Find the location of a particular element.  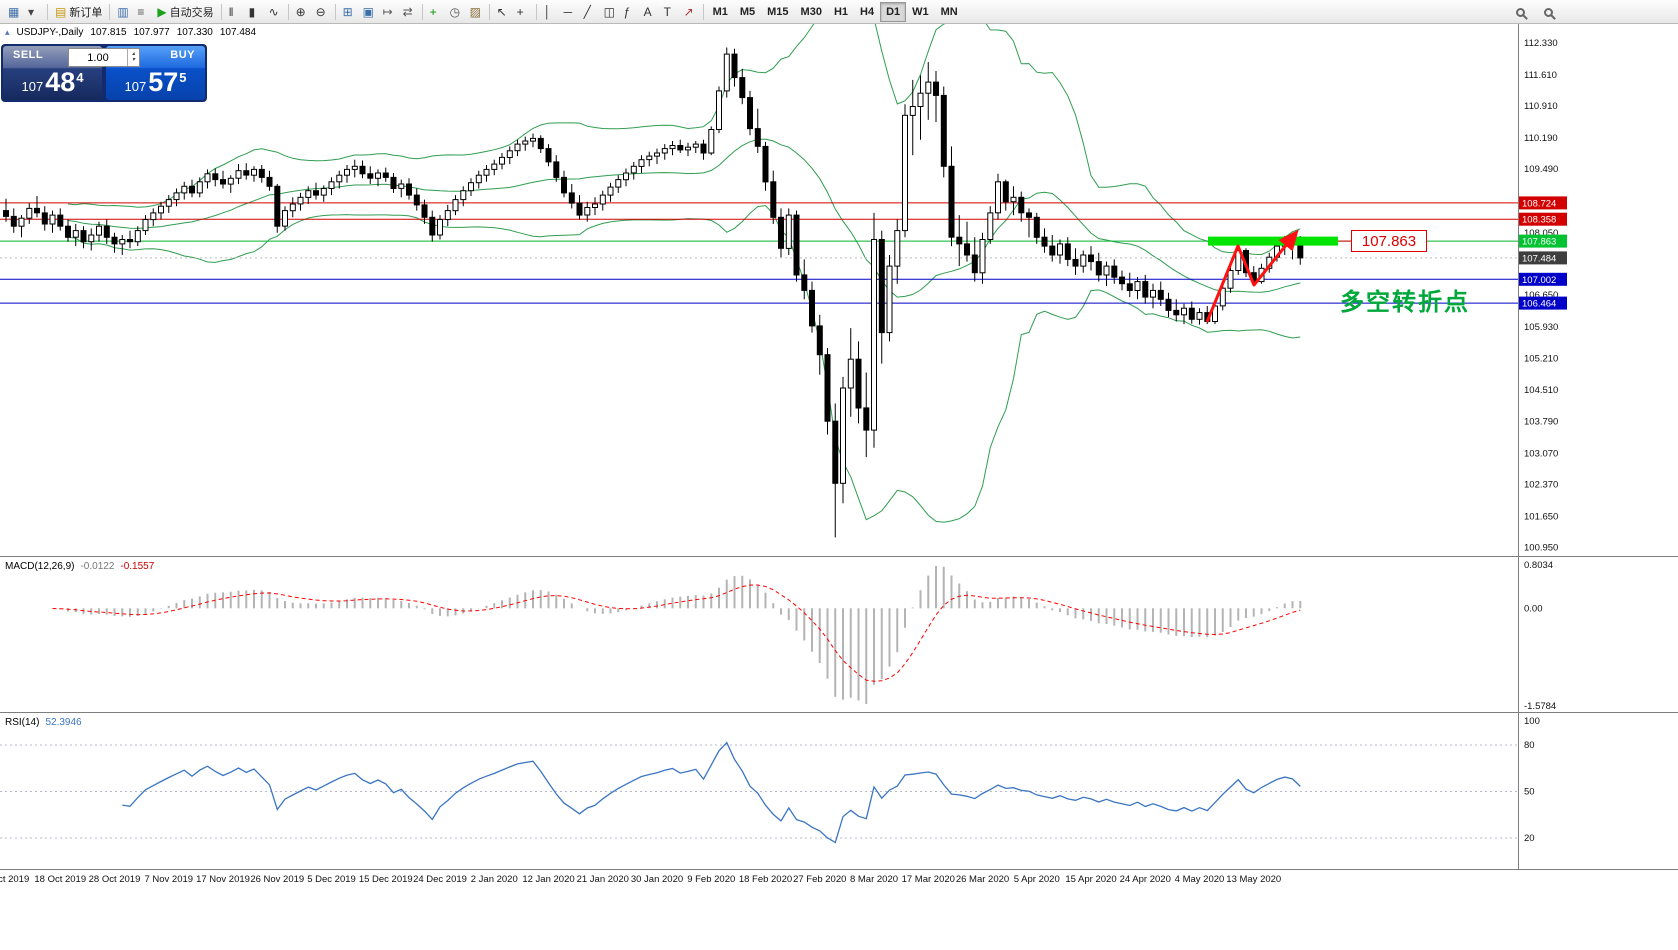

auto-scroll-button: ↦ is located at coordinates (389, 12).